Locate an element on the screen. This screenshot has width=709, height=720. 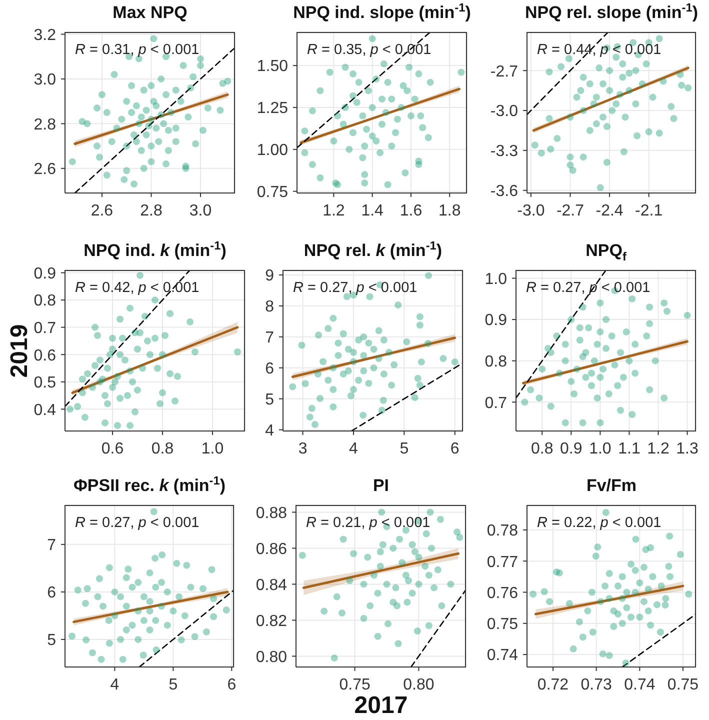
x-tick-label: -3.0 is located at coordinates (531, 211).